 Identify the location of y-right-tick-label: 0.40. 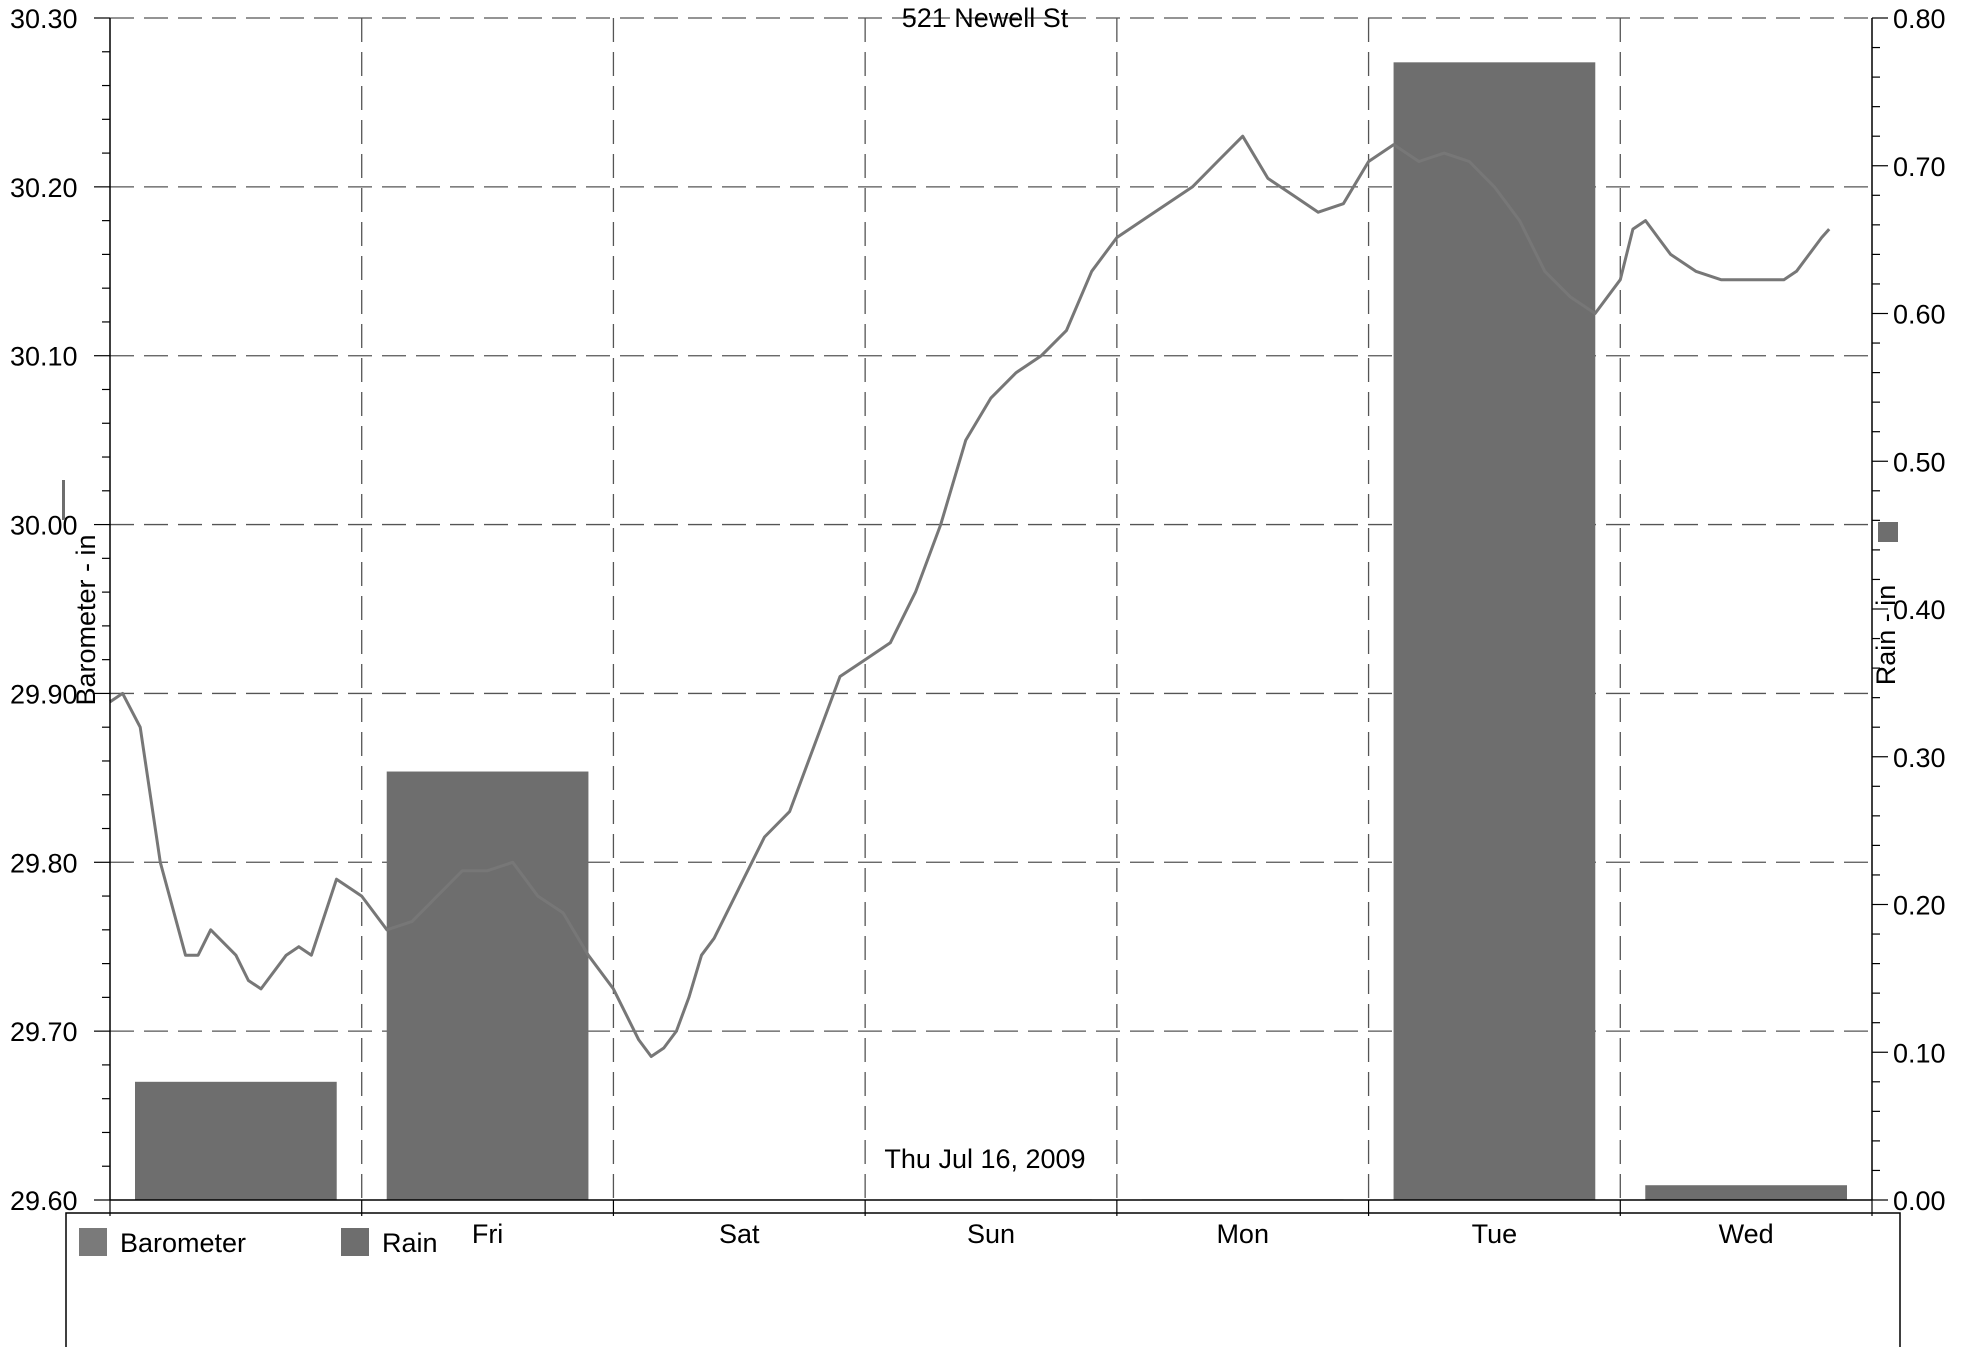
(1919, 610).